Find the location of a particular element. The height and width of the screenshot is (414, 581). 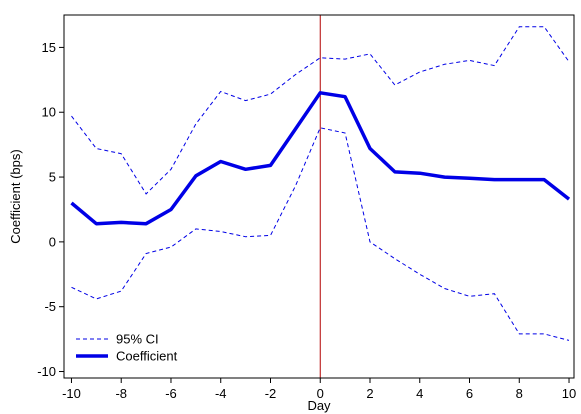

y-tick-label: 10 is located at coordinates (49, 112).